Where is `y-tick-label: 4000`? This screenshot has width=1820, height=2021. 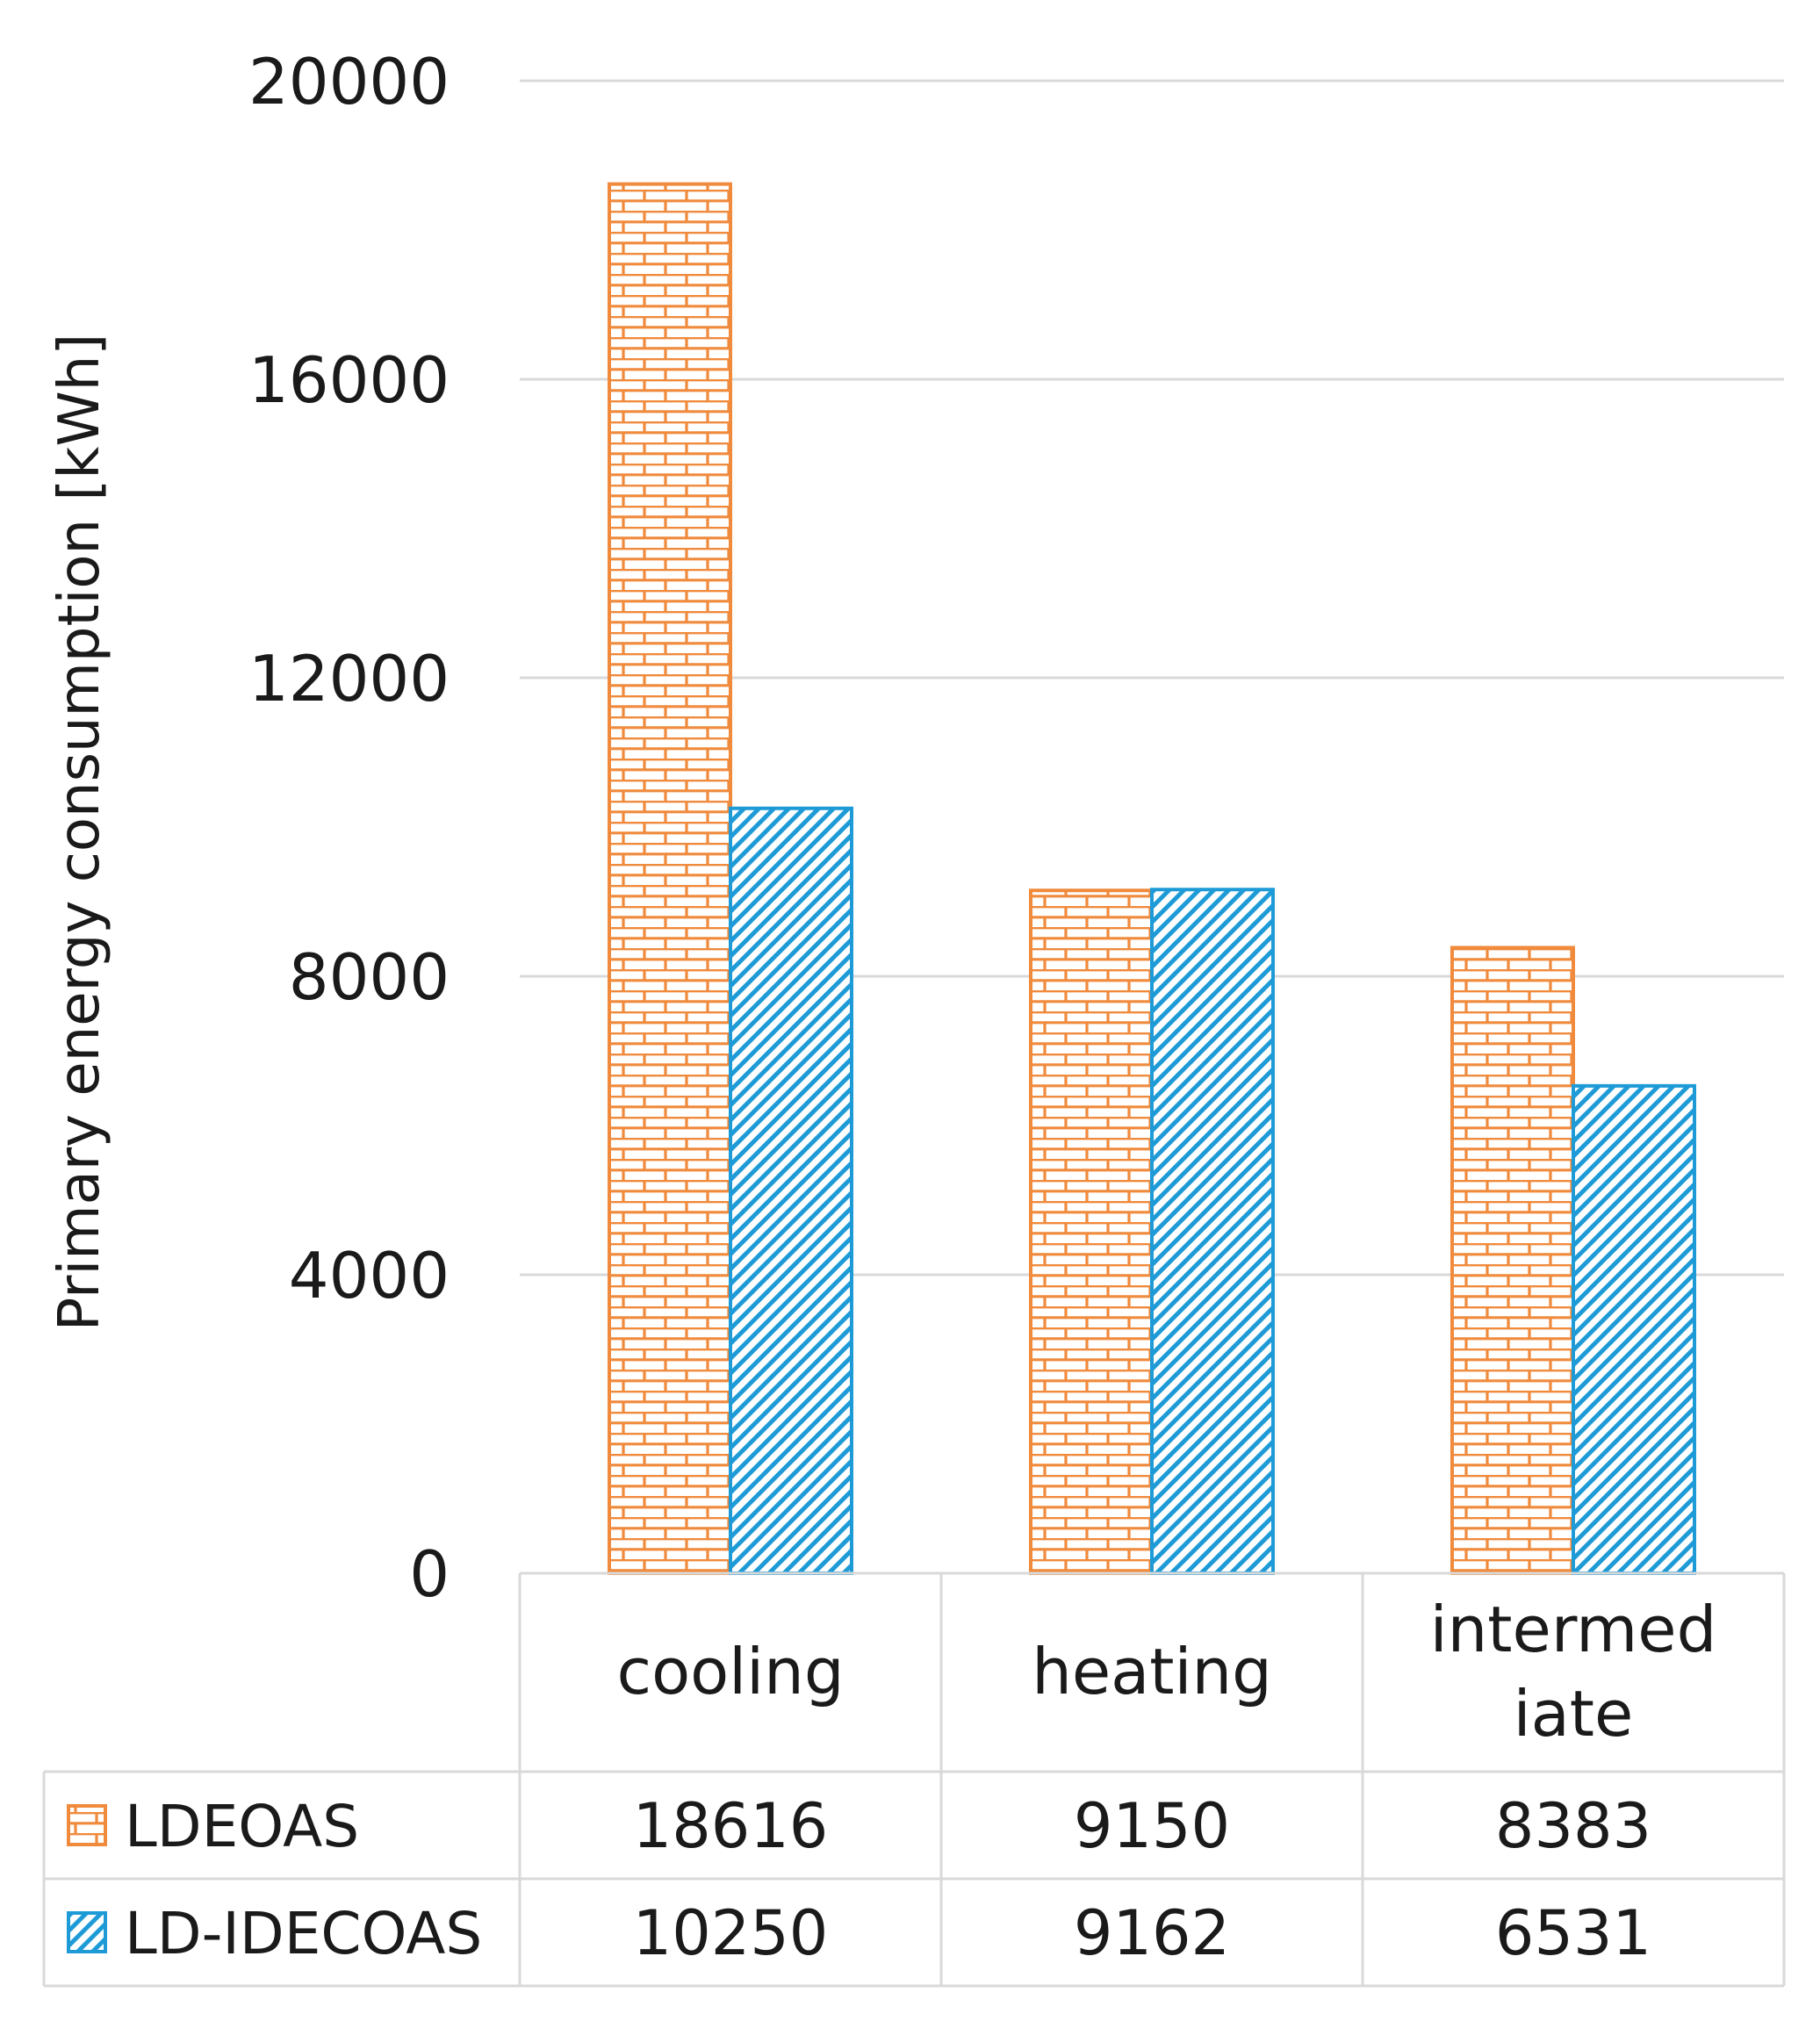
y-tick-label: 4000 is located at coordinates (369, 1276).